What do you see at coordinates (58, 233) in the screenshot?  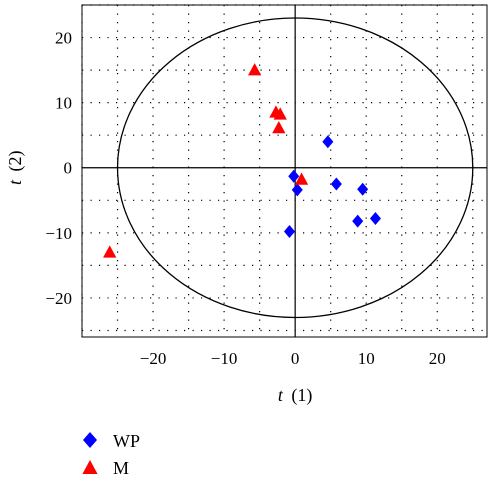 I see `y-tick-label: −10` at bounding box center [58, 233].